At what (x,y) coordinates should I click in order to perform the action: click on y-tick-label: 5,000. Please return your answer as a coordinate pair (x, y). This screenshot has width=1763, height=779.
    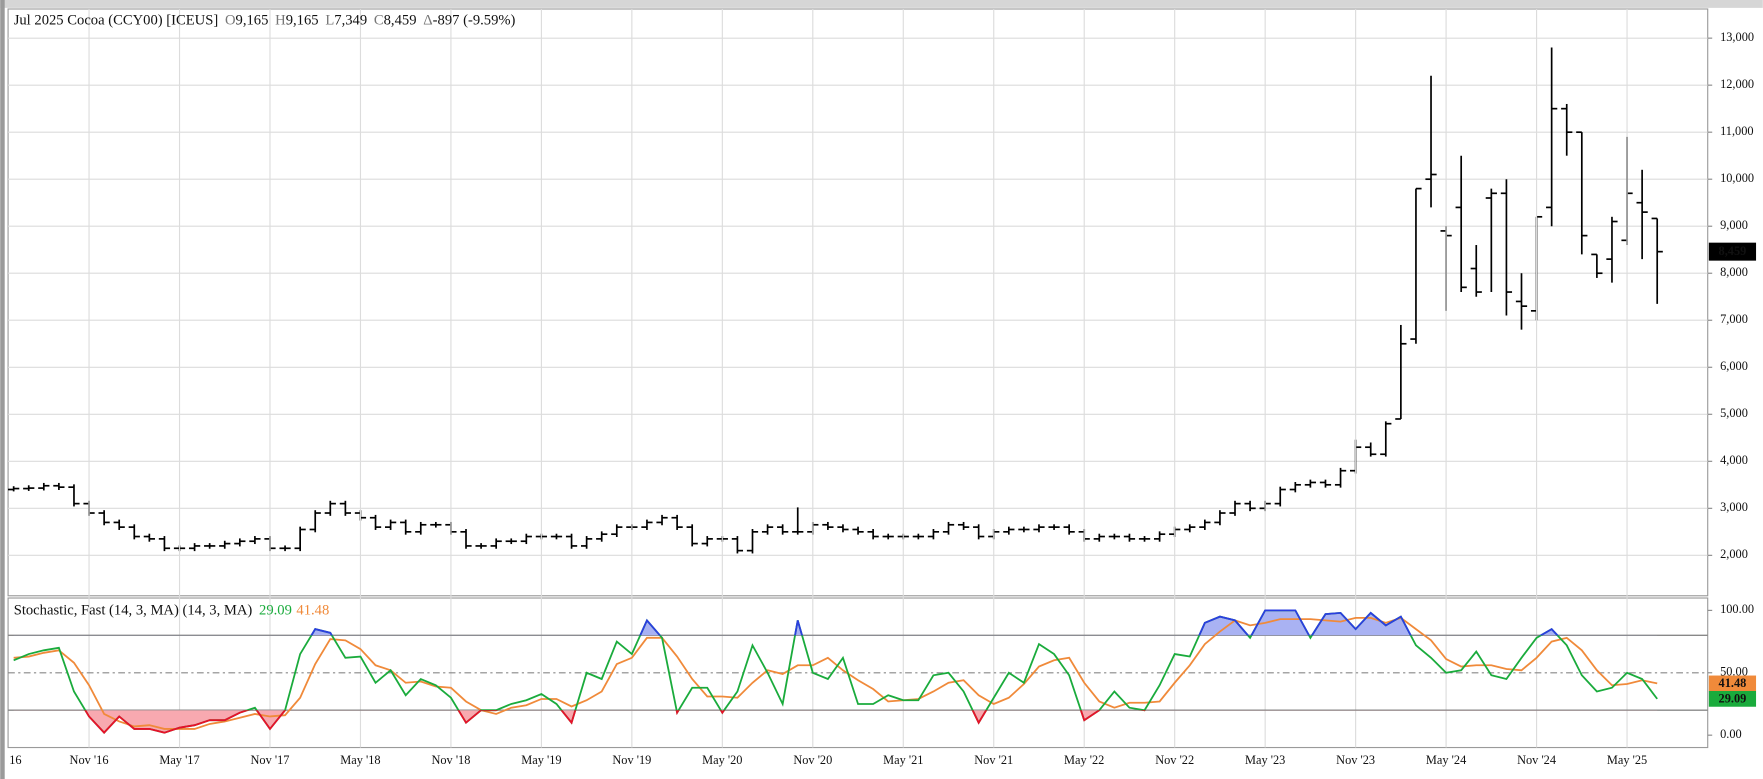
    Looking at the image, I should click on (1734, 413).